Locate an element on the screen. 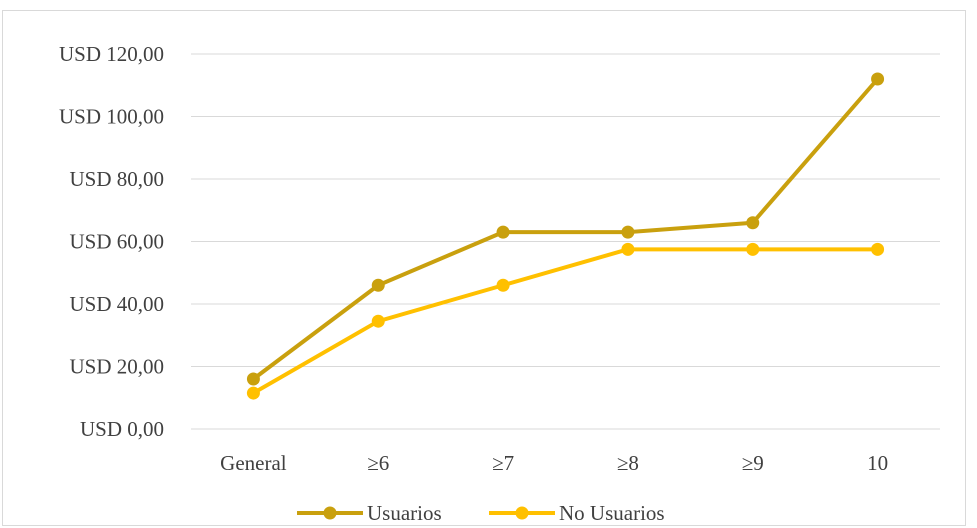 This screenshot has height=528, width=977. x-axis-ticks: General ≥6 ≥7 ≥8 ≥9 10 is located at coordinates (554, 463).